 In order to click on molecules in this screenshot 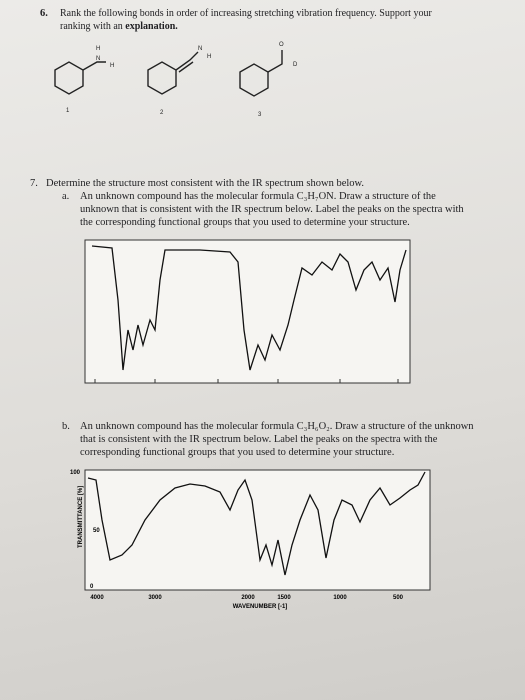, I will do `click(168, 73)`.